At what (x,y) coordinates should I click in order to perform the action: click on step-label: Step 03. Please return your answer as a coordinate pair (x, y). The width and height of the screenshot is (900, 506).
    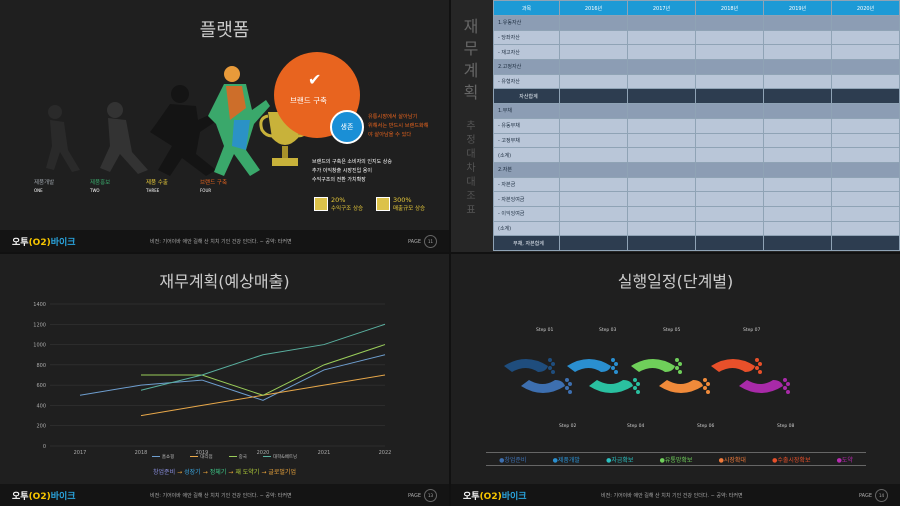
    Looking at the image, I should click on (608, 330).